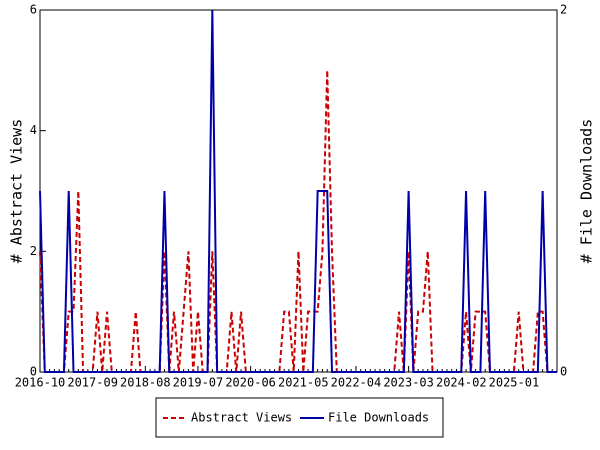  Describe the element at coordinates (33, 130) in the screenshot. I see `y-tick-label: 4` at that location.